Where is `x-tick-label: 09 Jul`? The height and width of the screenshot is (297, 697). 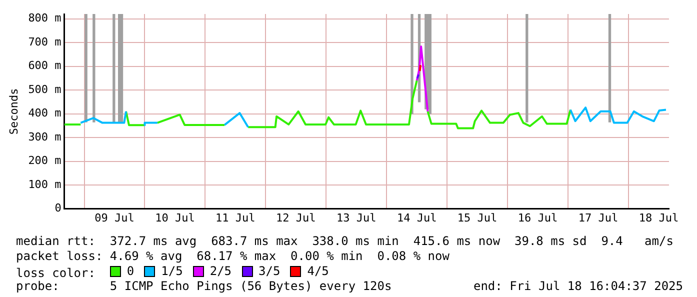
x-tick-label: 09 Jul is located at coordinates (114, 217).